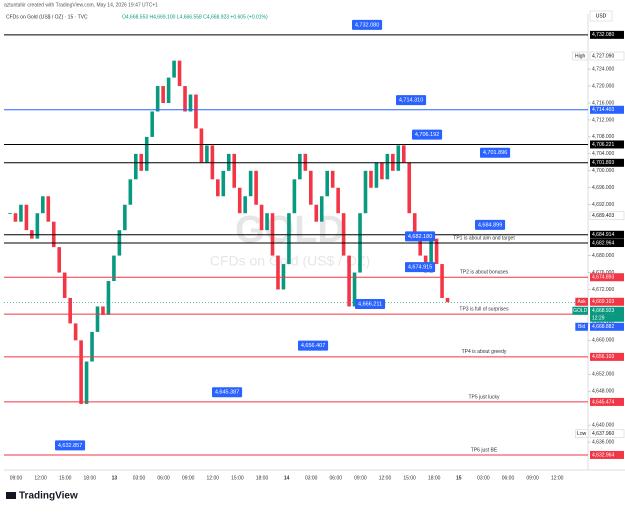  I want to click on callout-label: 4,674.915, so click(420, 268).